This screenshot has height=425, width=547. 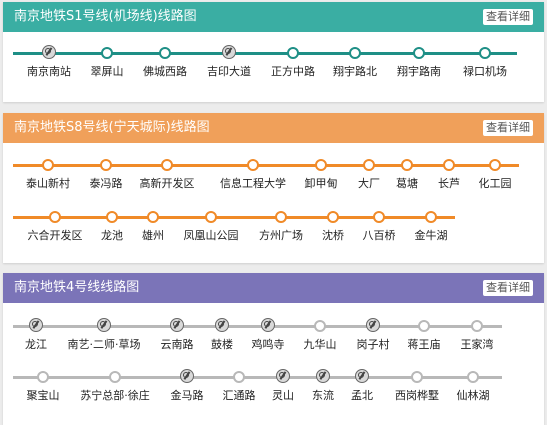 I want to click on station-name: 沈桥, so click(x=333, y=235).